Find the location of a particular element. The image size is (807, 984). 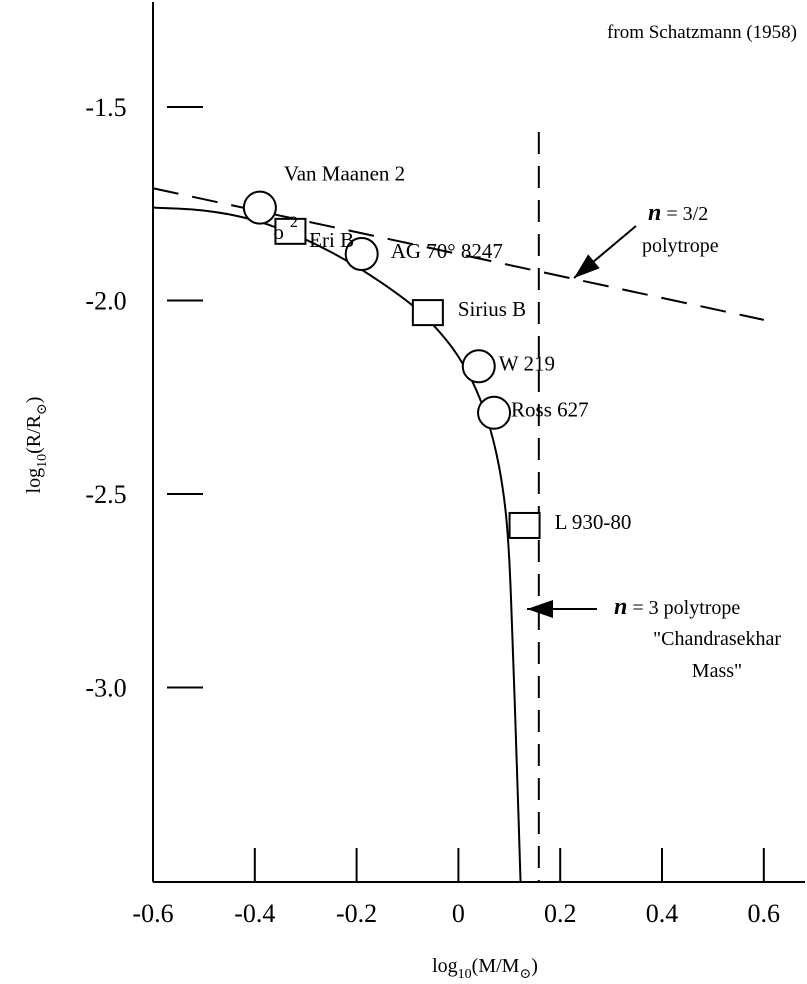

n3-label-line2: "Chandrasekhar is located at coordinates (717, 639).